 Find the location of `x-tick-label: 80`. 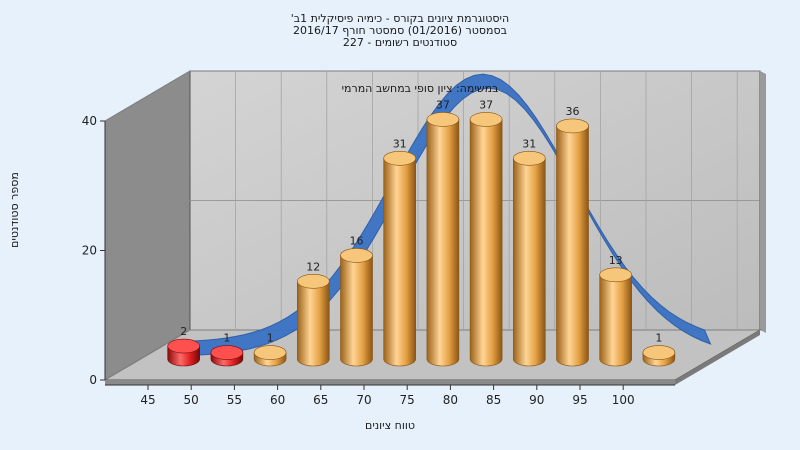

x-tick-label: 80 is located at coordinates (450, 400).